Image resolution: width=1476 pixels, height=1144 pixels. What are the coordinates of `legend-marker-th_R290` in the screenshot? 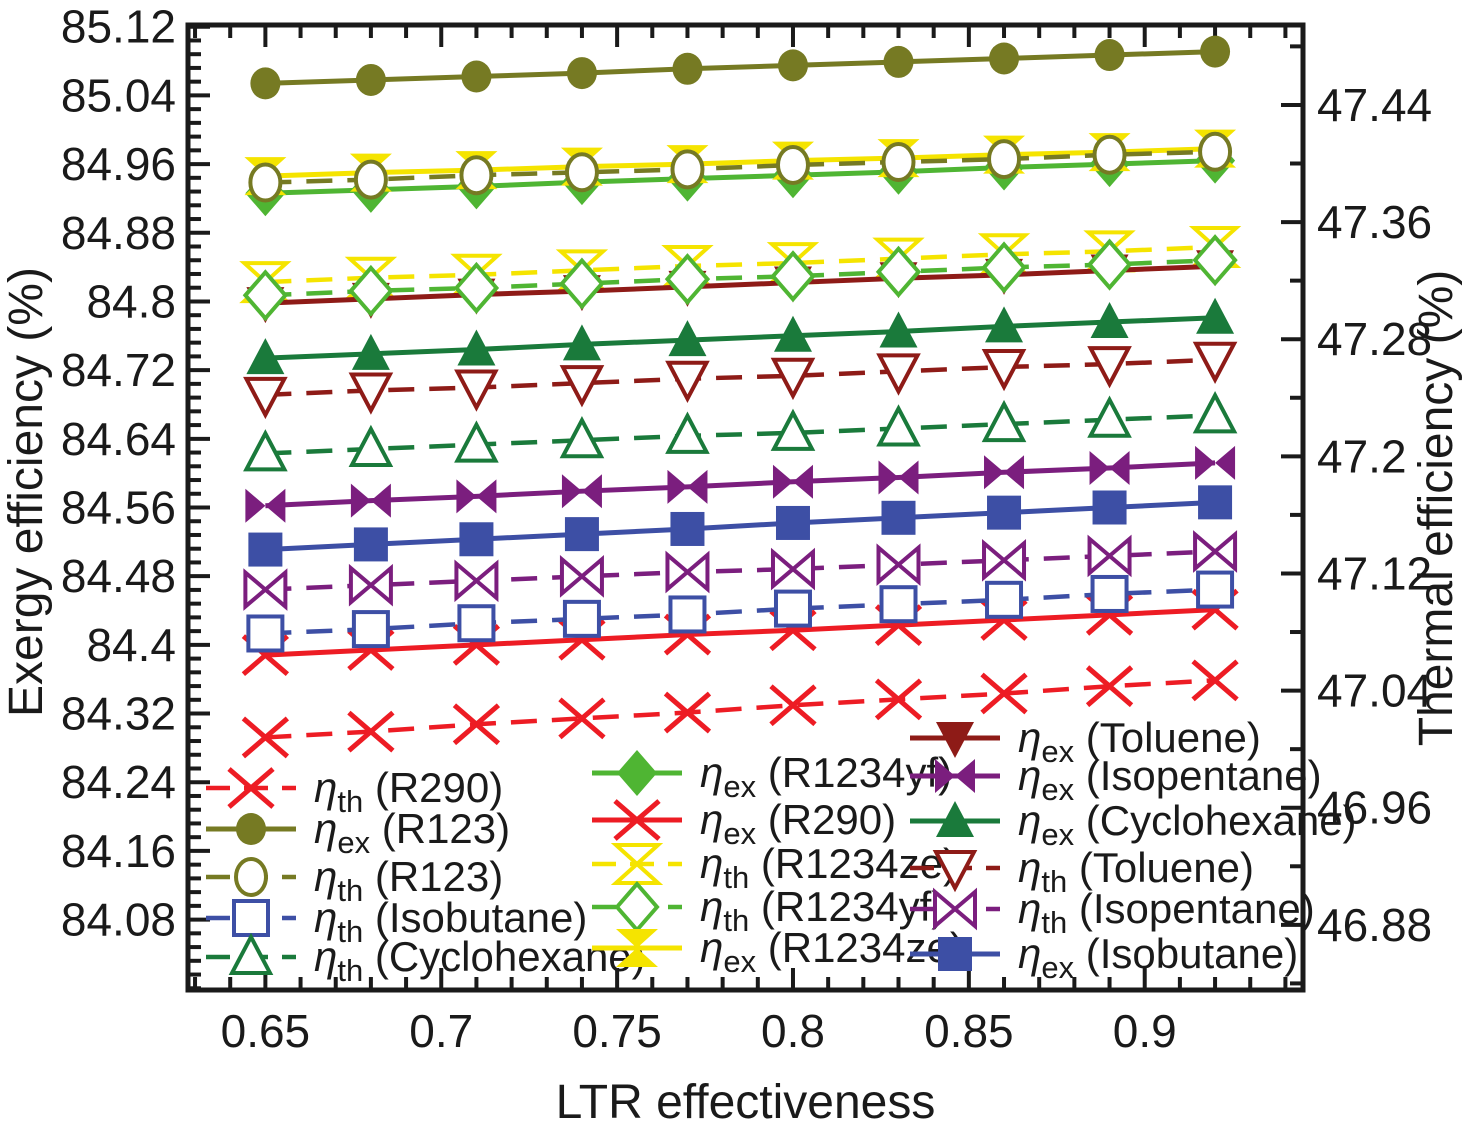 It's located at (251, 788).